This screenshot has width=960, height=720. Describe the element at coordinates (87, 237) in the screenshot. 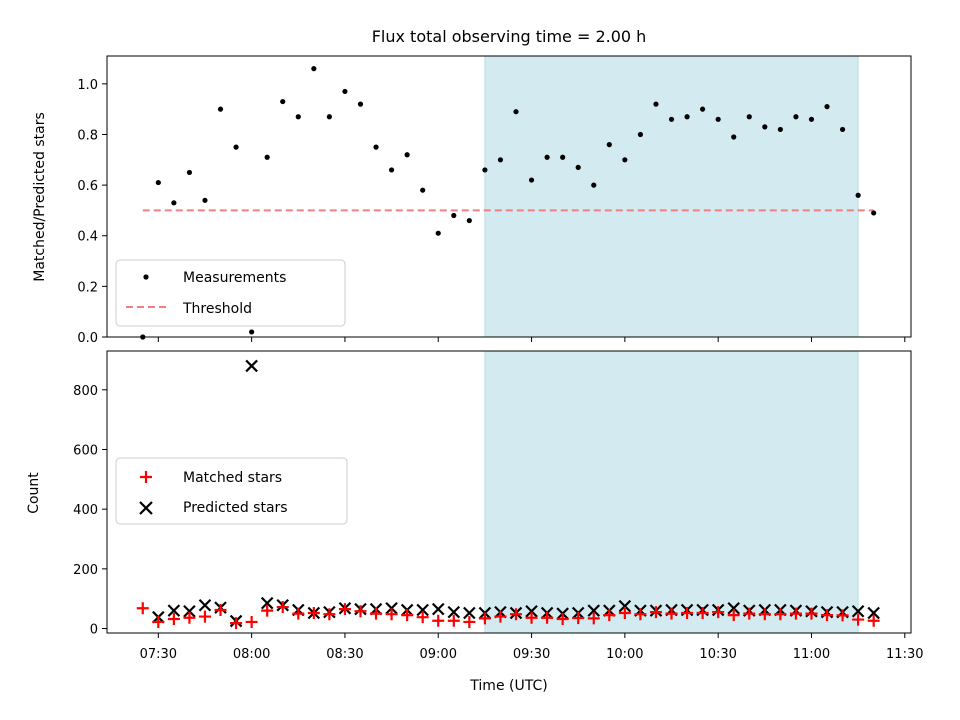

I see `top-y-tick-label-2: 0.4` at that location.